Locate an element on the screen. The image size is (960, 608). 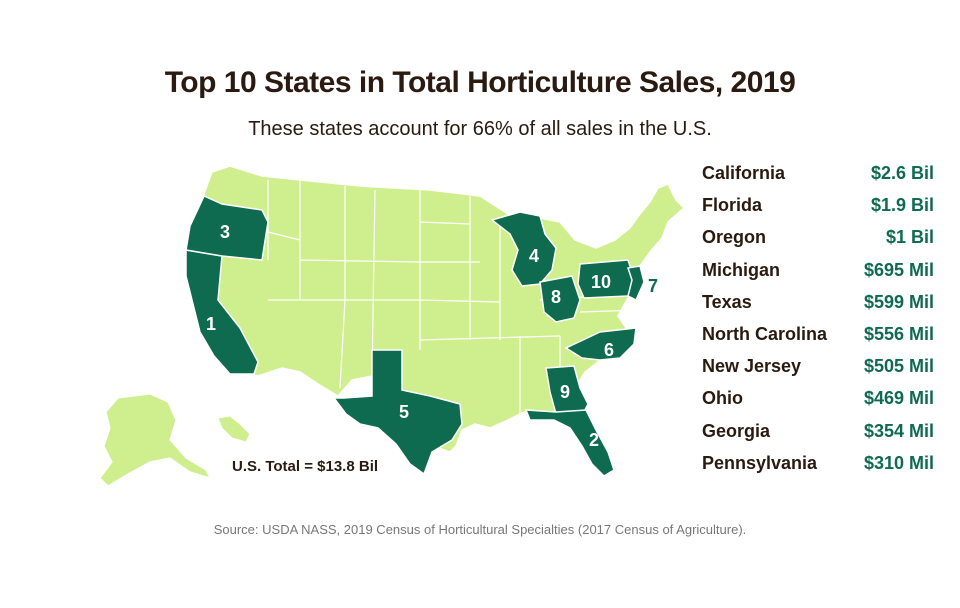
rank-label-florida: 2 is located at coordinates (594, 440).